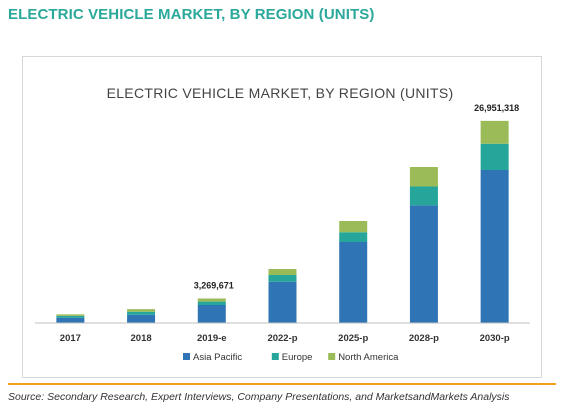  I want to click on x-tick-label: 2022-p, so click(282, 338).